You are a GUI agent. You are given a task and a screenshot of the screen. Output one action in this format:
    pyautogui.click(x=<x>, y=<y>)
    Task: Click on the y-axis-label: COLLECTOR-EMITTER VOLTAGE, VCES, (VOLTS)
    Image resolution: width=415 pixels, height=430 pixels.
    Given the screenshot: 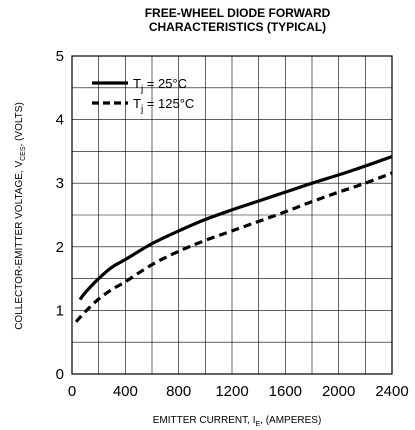 What is the action you would take?
    pyautogui.click(x=20, y=216)
    